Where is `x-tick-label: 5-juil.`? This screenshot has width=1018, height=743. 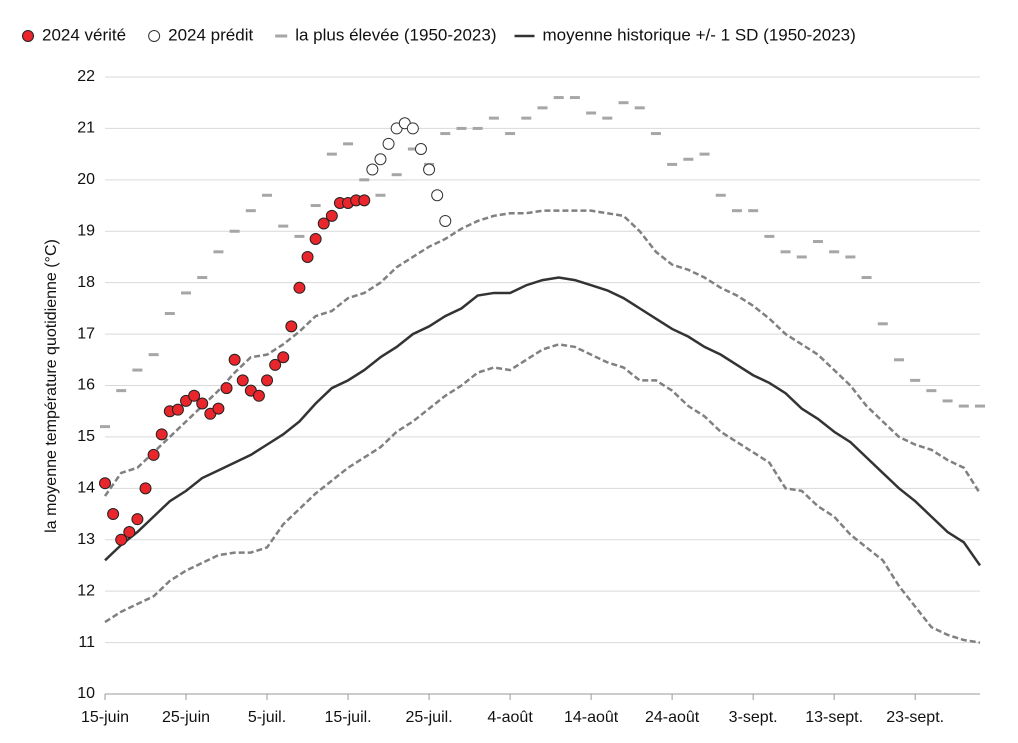
x-tick-label: 5-juil. is located at coordinates (267, 717).